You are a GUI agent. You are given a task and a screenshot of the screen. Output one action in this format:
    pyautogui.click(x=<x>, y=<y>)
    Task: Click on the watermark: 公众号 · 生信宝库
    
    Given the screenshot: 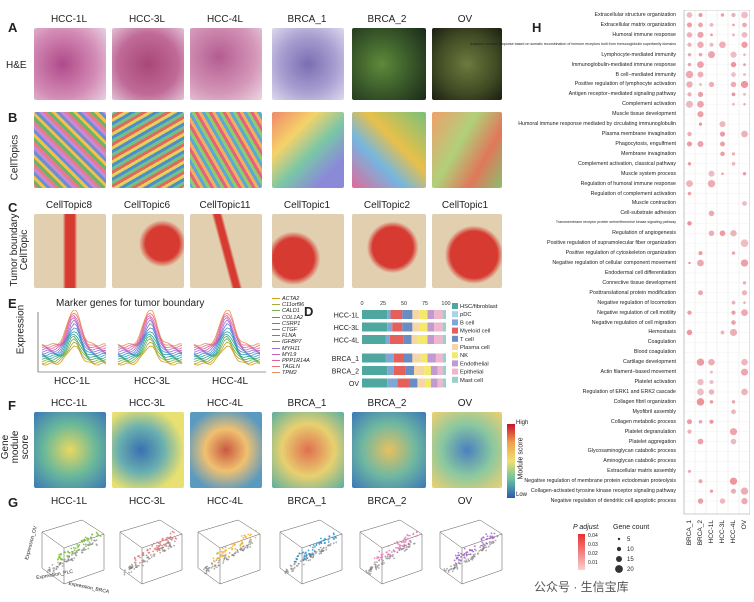 What is the action you would take?
    pyautogui.click(x=581, y=587)
    